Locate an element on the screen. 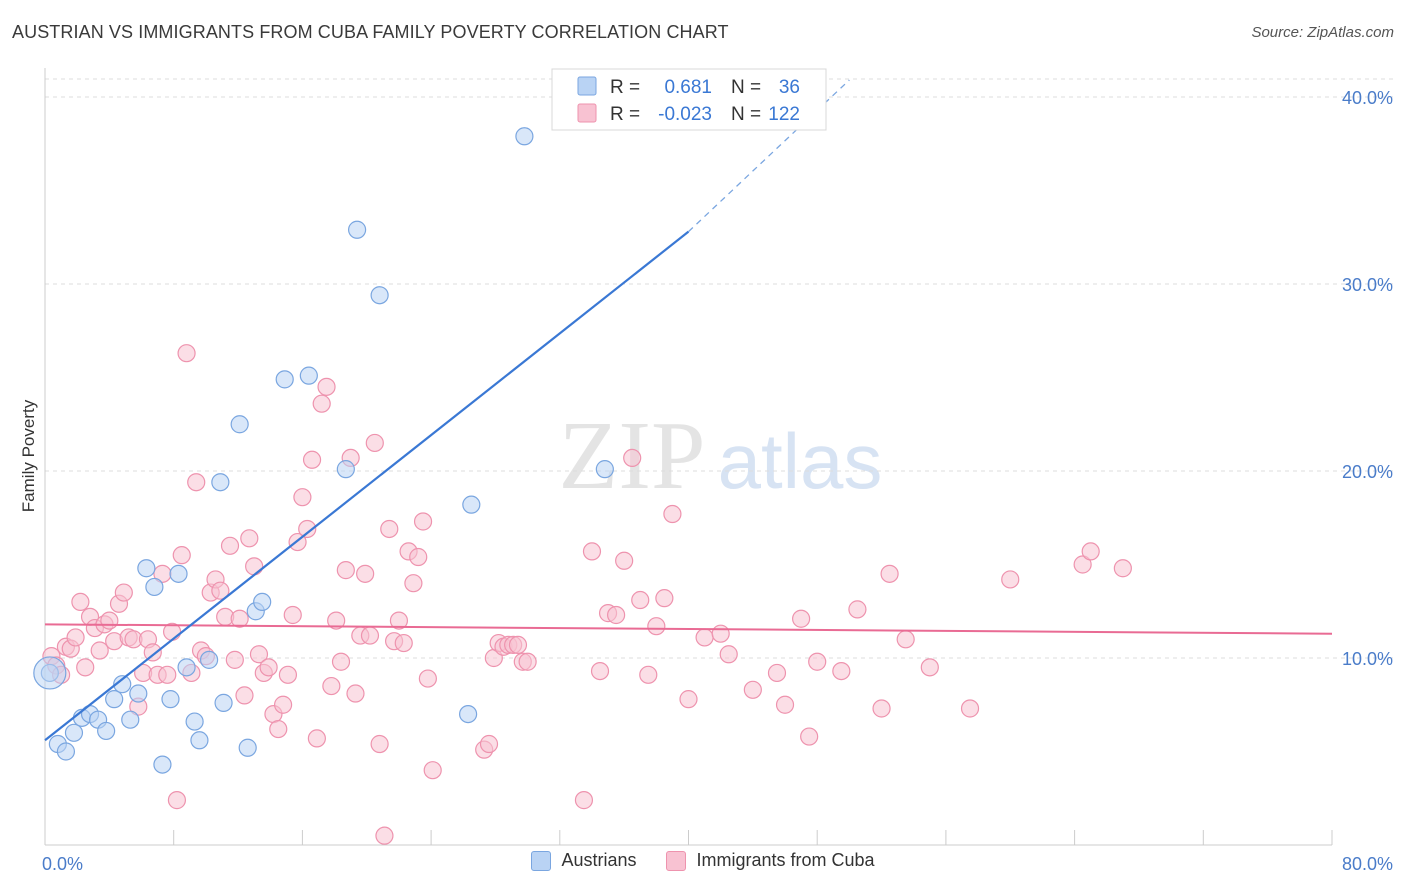  y-tick-label-1: 20.0% is located at coordinates (1367, 472).